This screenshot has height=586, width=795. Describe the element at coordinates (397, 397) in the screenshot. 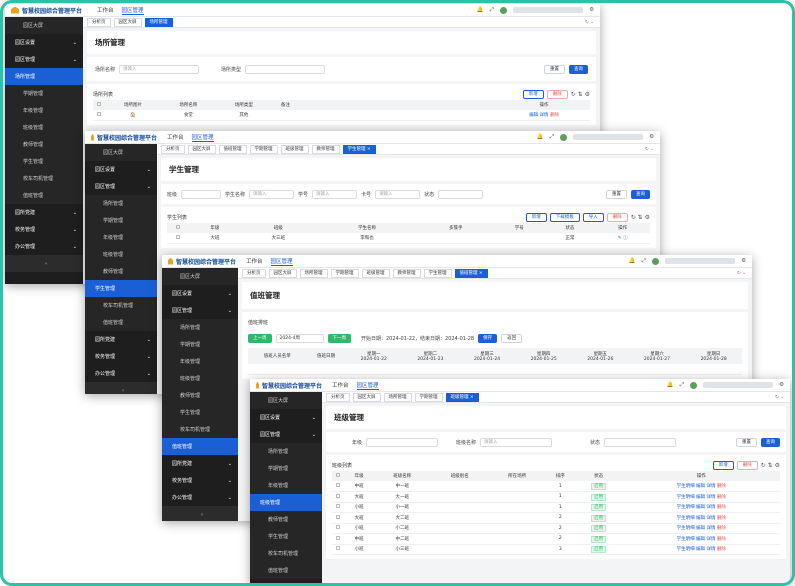

I see `tab: 场所管理` at that location.